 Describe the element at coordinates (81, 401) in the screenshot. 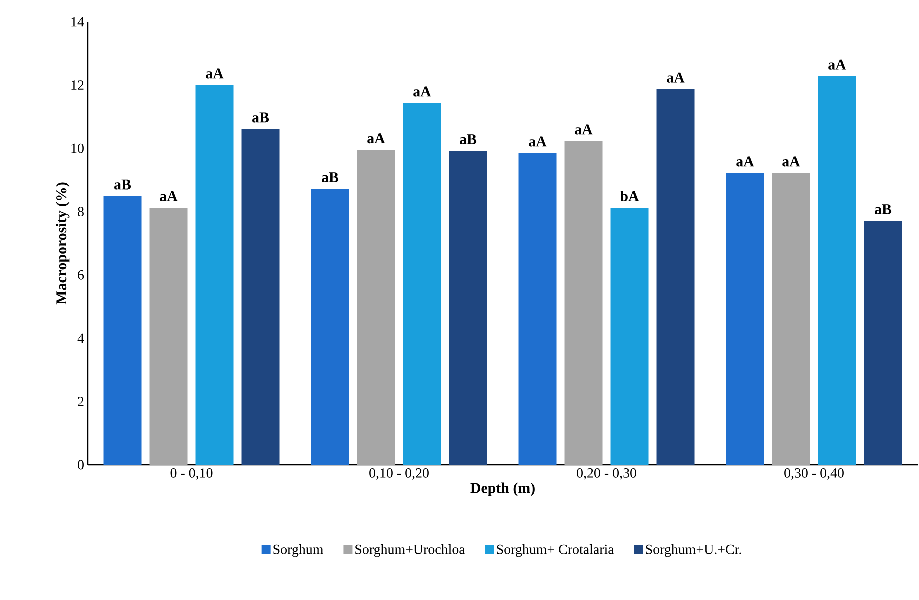

I see `y-tick-label: 2` at that location.